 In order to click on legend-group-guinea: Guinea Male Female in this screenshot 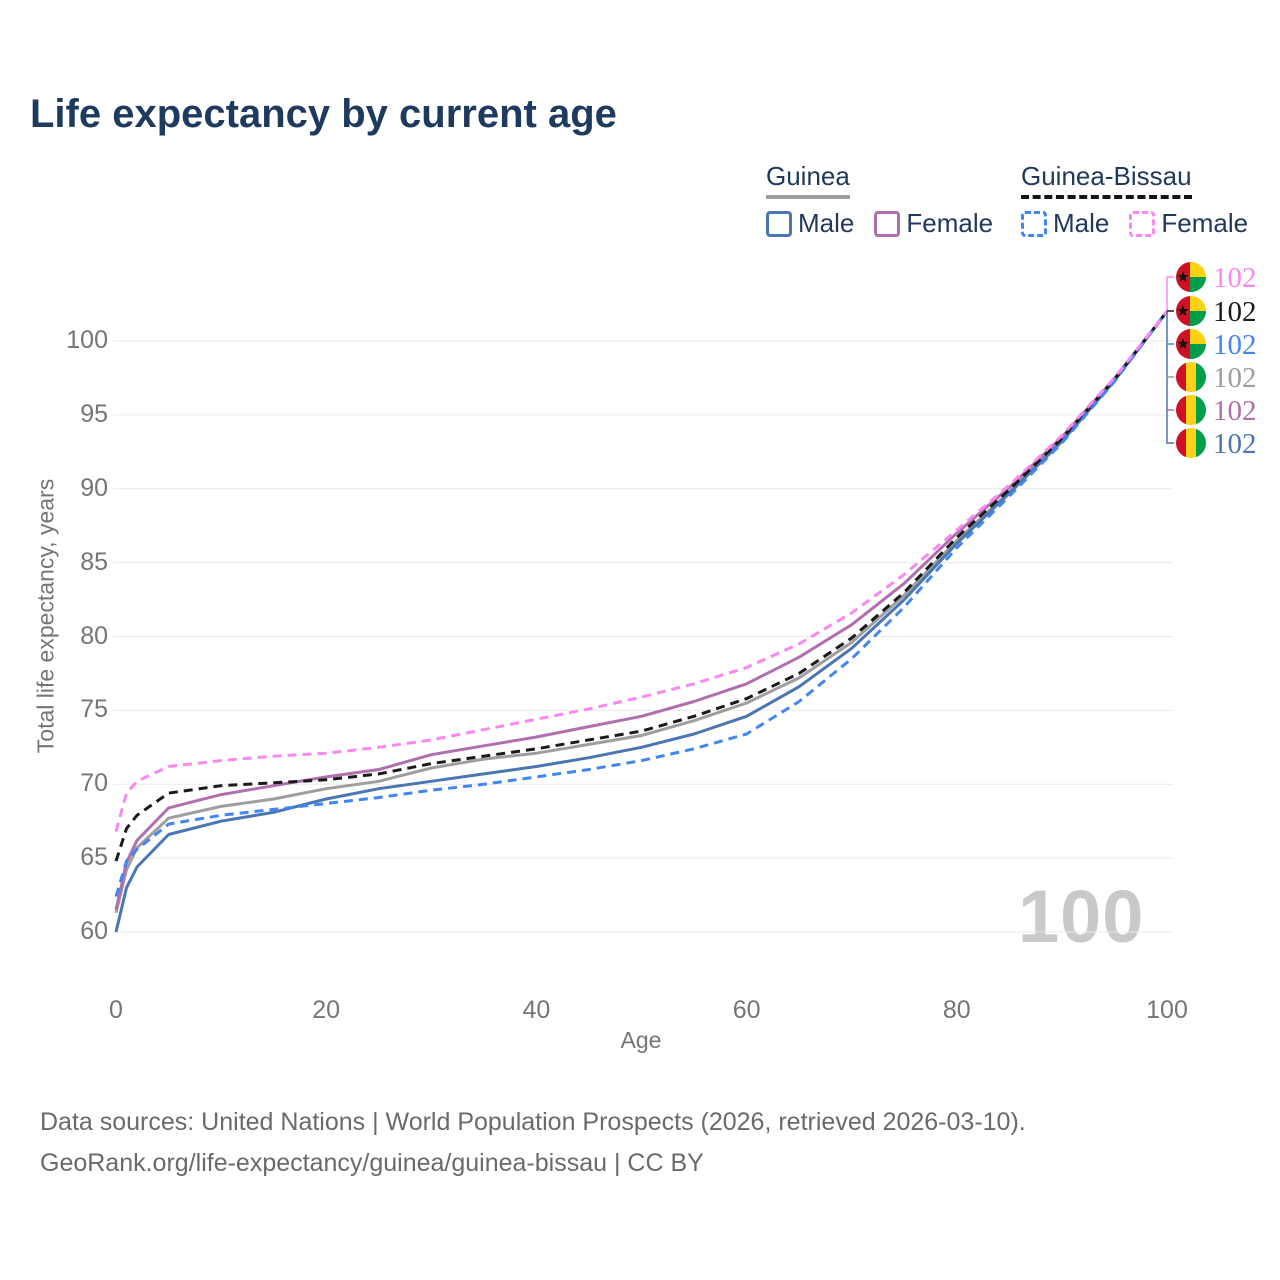, I will do `click(889, 200)`.